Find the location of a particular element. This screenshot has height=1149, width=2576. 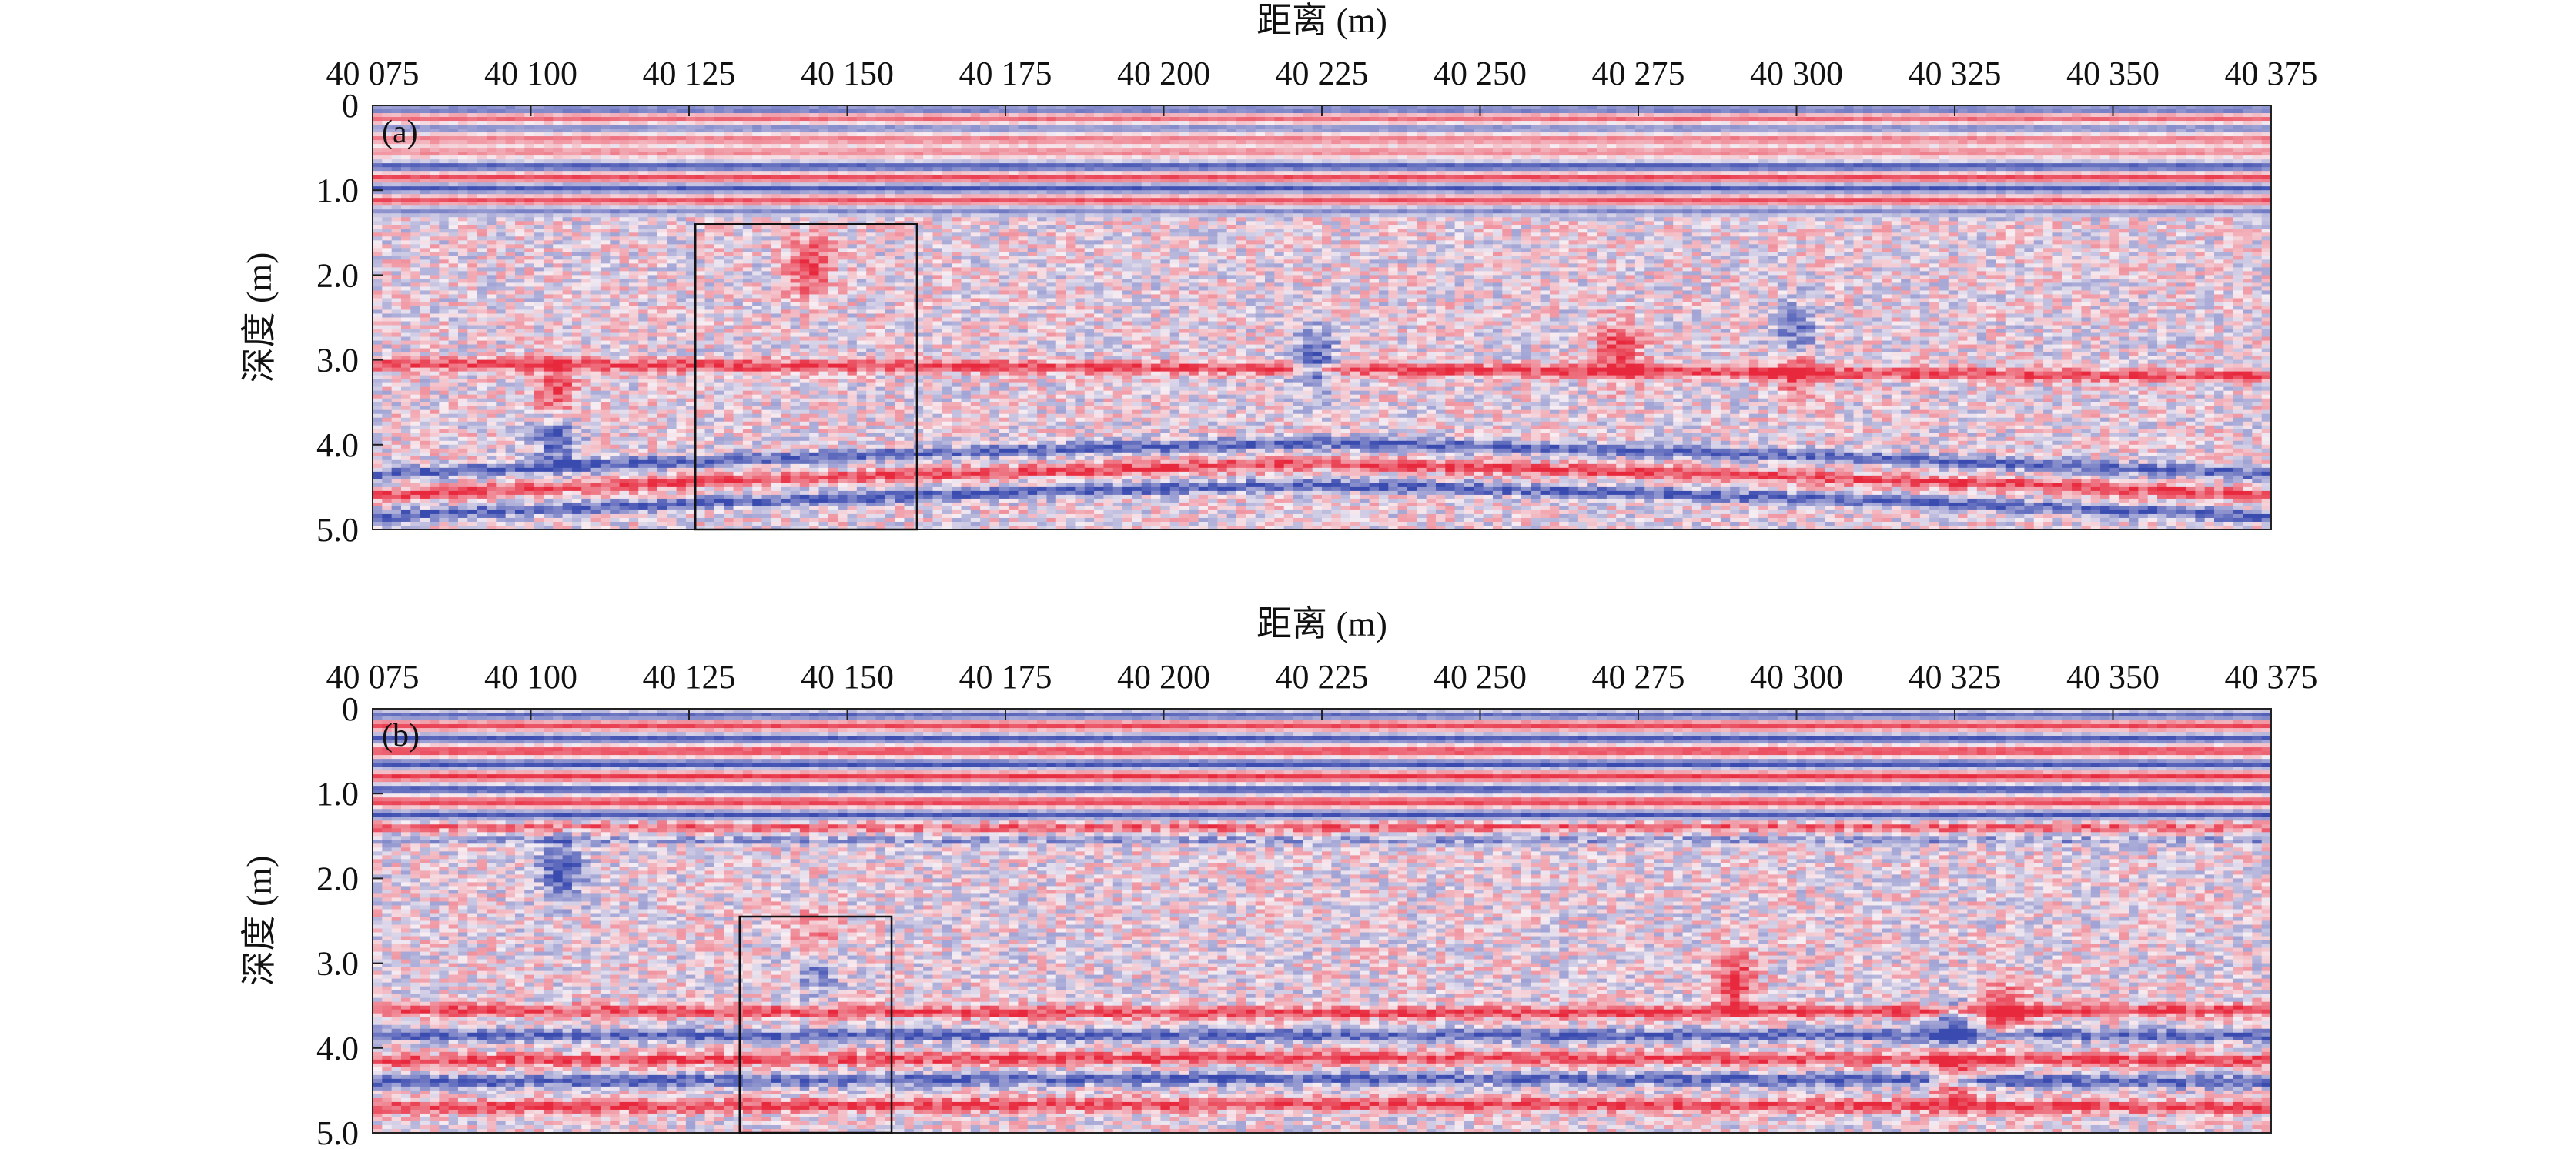

panel-label: (a) is located at coordinates (400, 132).